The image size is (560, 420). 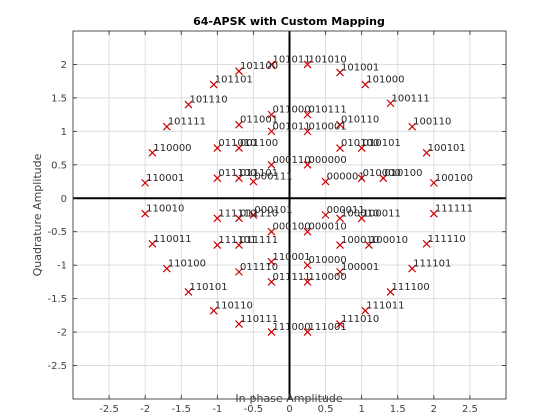 I want to click on x-tick-label: 1.5, so click(x=398, y=409).